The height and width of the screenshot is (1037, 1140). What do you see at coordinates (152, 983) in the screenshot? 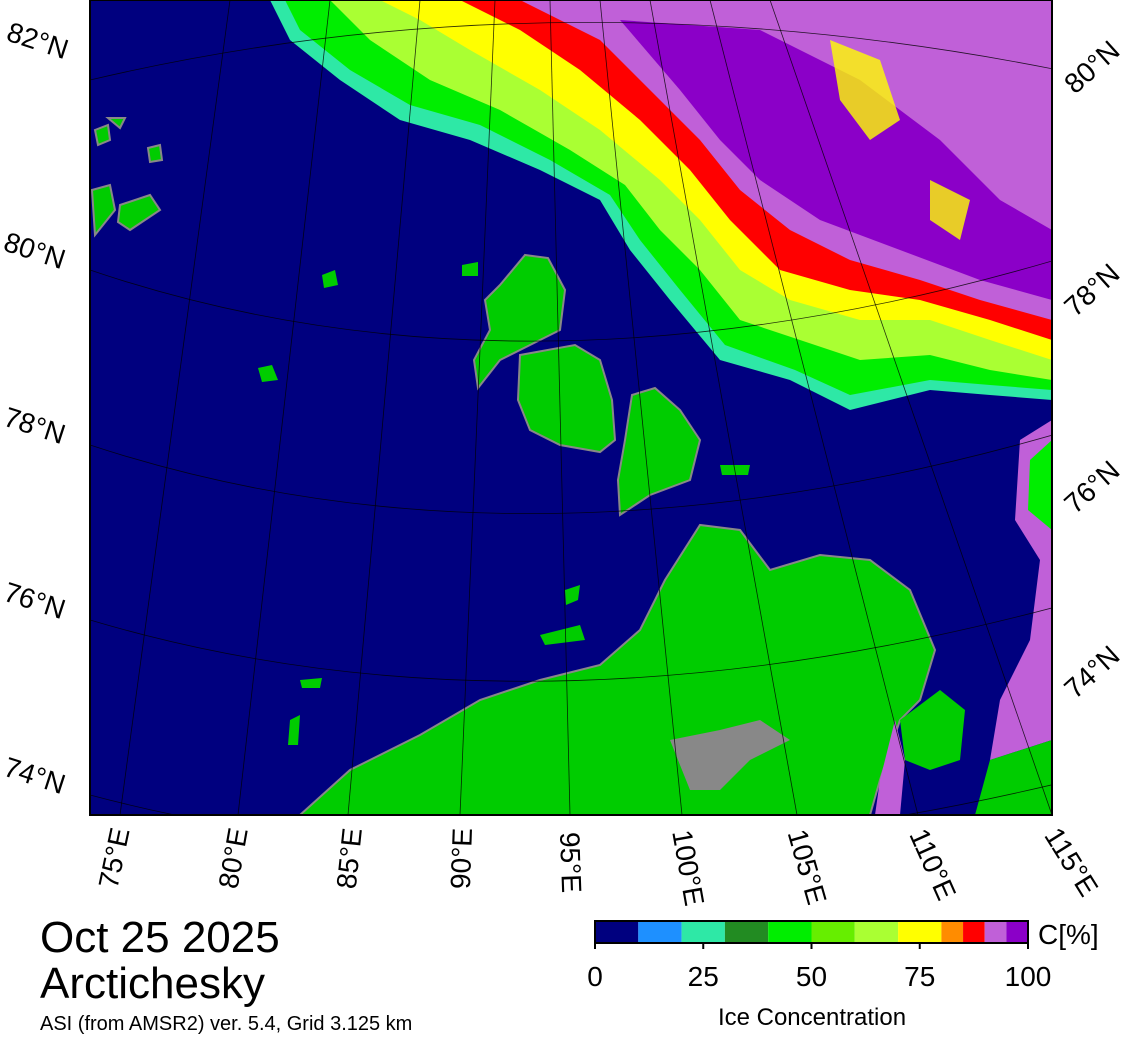
I see `region: Arctichesky` at bounding box center [152, 983].